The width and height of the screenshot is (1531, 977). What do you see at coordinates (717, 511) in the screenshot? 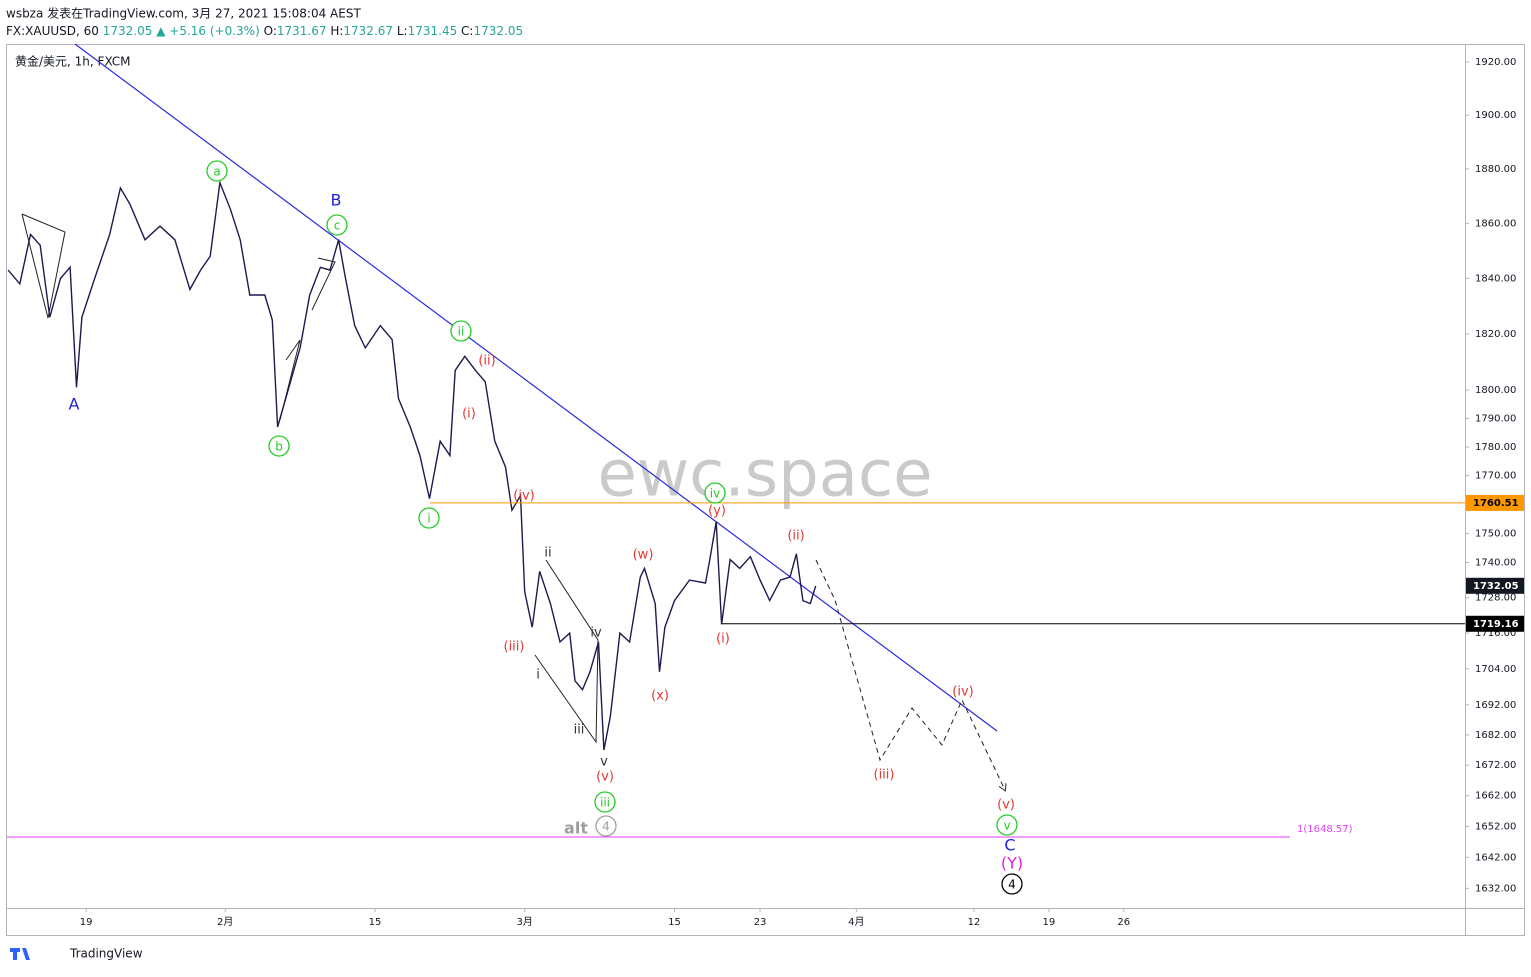
I see `wave-label: (y)` at bounding box center [717, 511].